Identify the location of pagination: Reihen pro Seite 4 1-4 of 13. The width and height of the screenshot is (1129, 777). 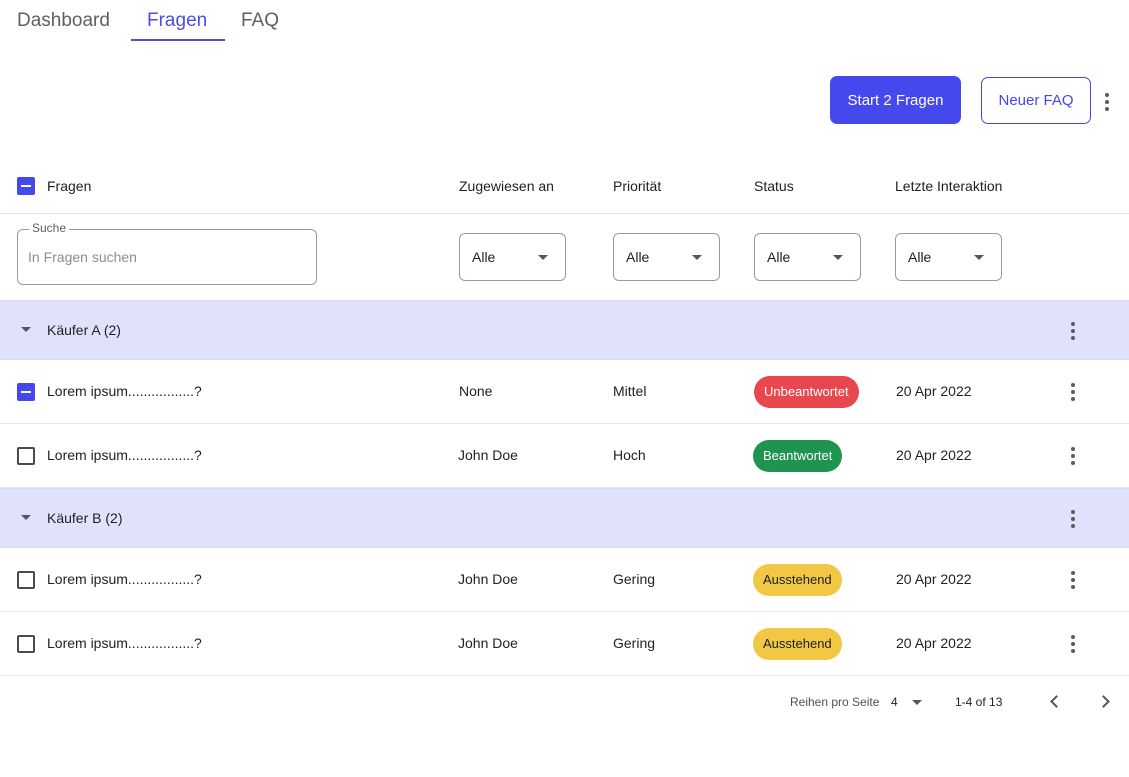
(564, 702).